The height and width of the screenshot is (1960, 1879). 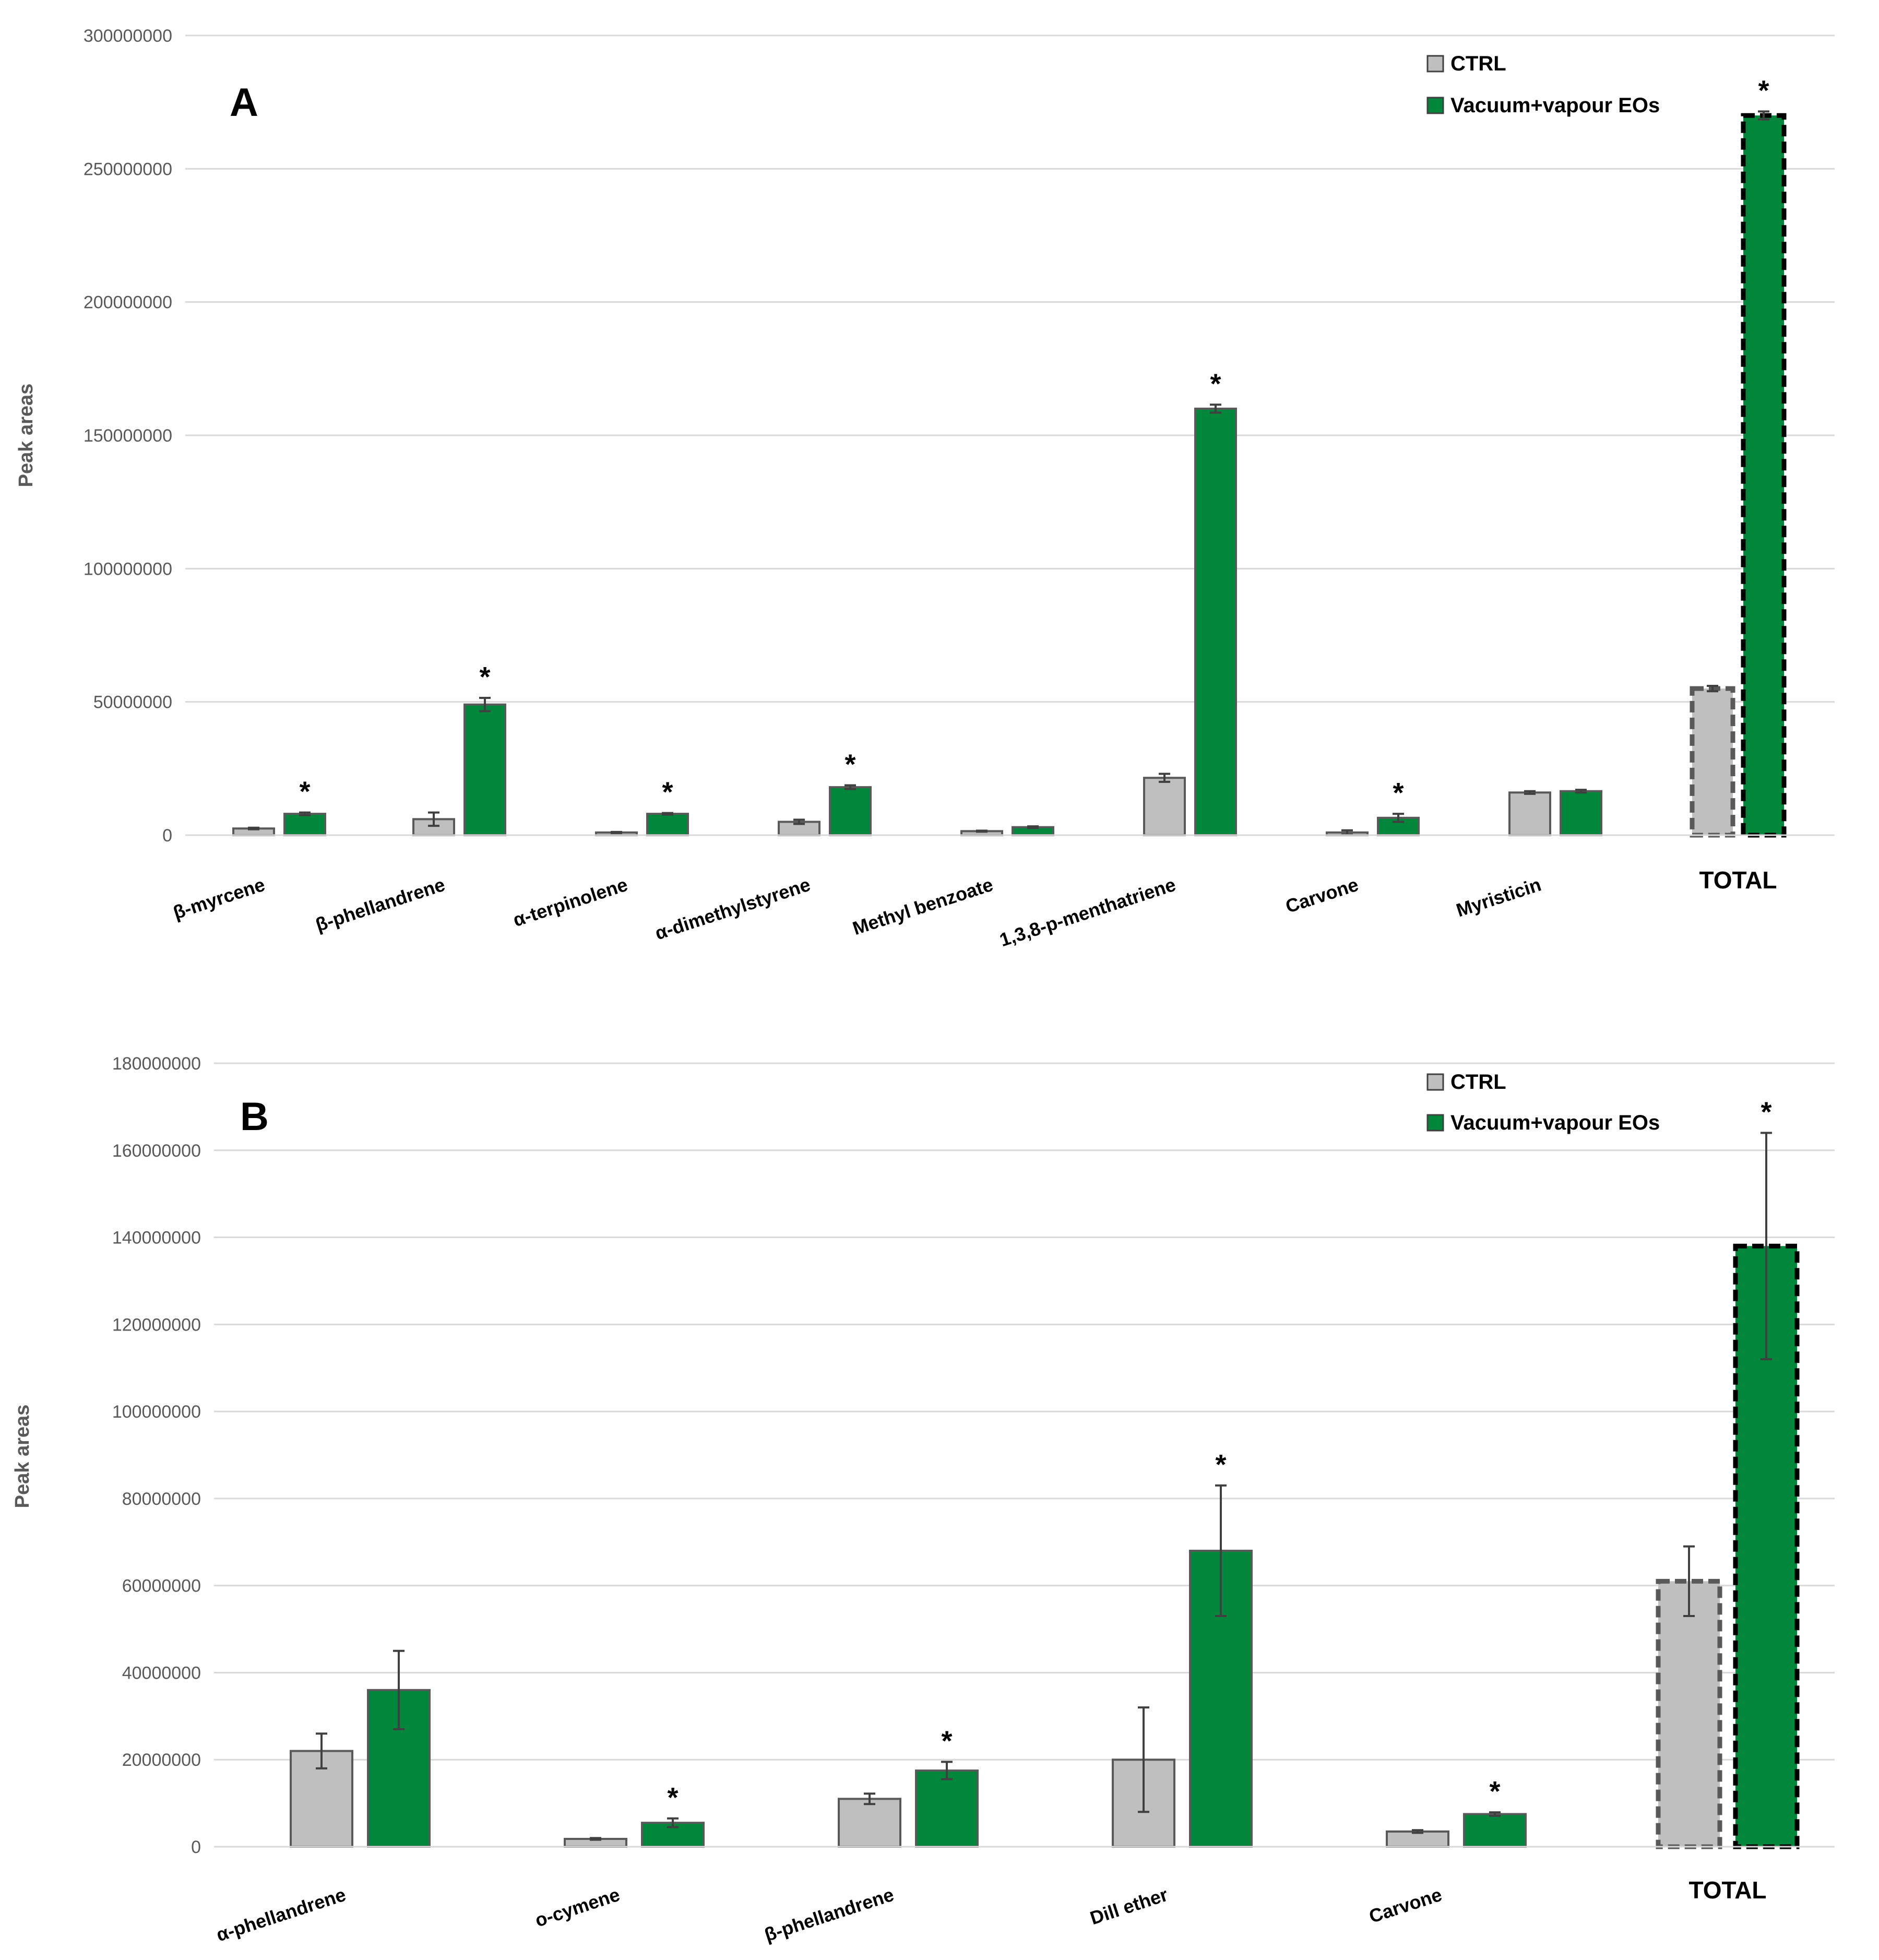 What do you see at coordinates (219, 898) in the screenshot?
I see `x-category-label: β-myrcene` at bounding box center [219, 898].